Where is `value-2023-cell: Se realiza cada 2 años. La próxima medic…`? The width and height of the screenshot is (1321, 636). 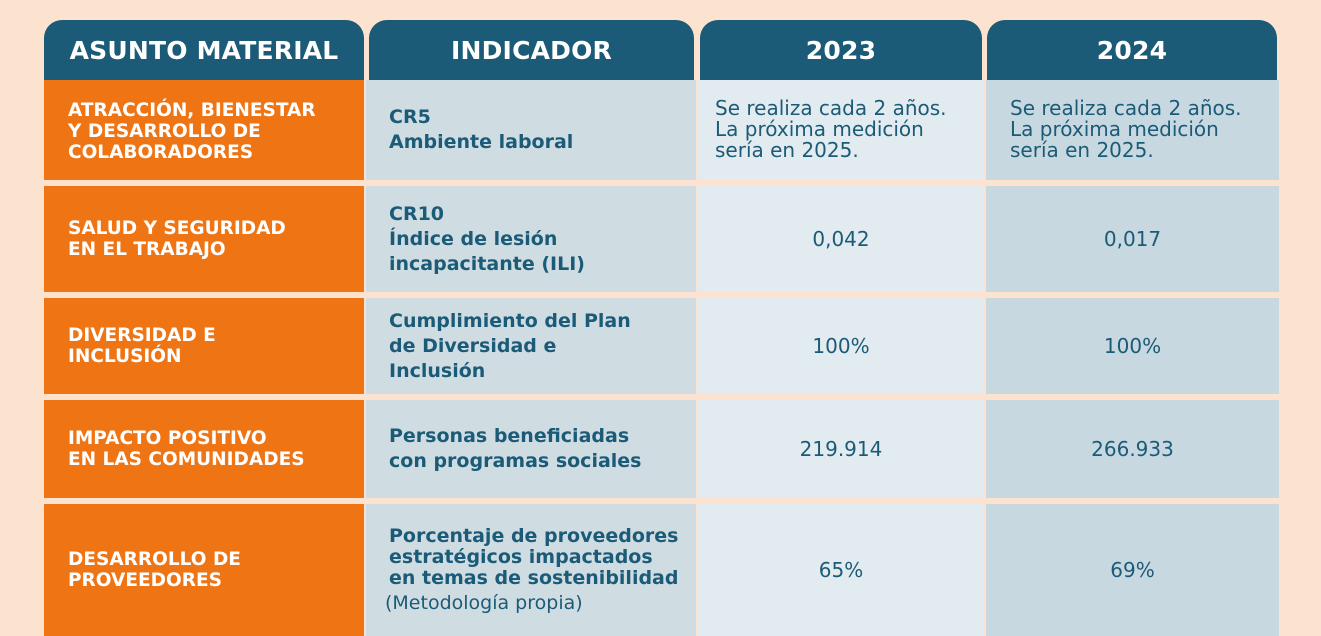
value-2023-cell: Se realiza cada 2 años. La próxima medic… is located at coordinates (841, 130).